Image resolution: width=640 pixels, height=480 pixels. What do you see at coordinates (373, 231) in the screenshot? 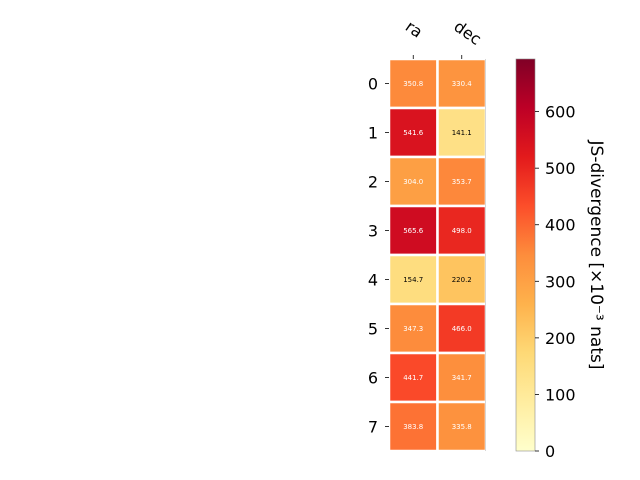
I see `row-tick-label: 3` at bounding box center [373, 231].